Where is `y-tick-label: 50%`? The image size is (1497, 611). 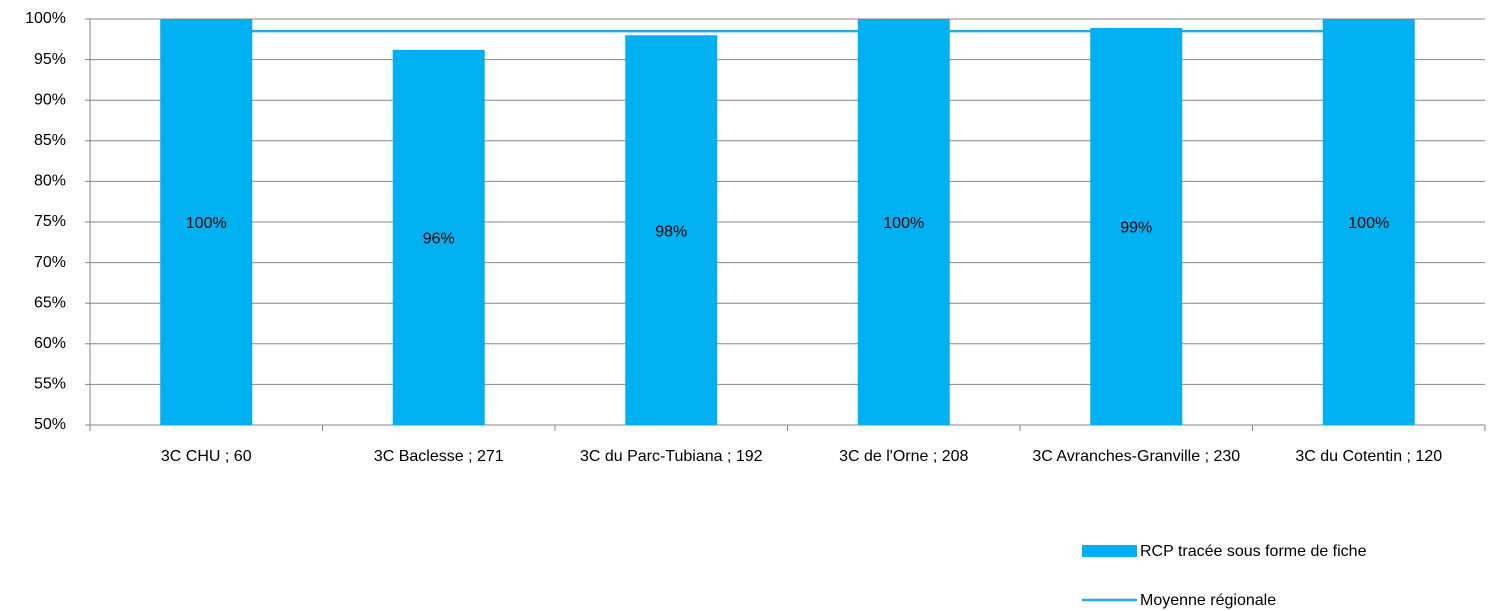 y-tick-label: 50% is located at coordinates (50, 424).